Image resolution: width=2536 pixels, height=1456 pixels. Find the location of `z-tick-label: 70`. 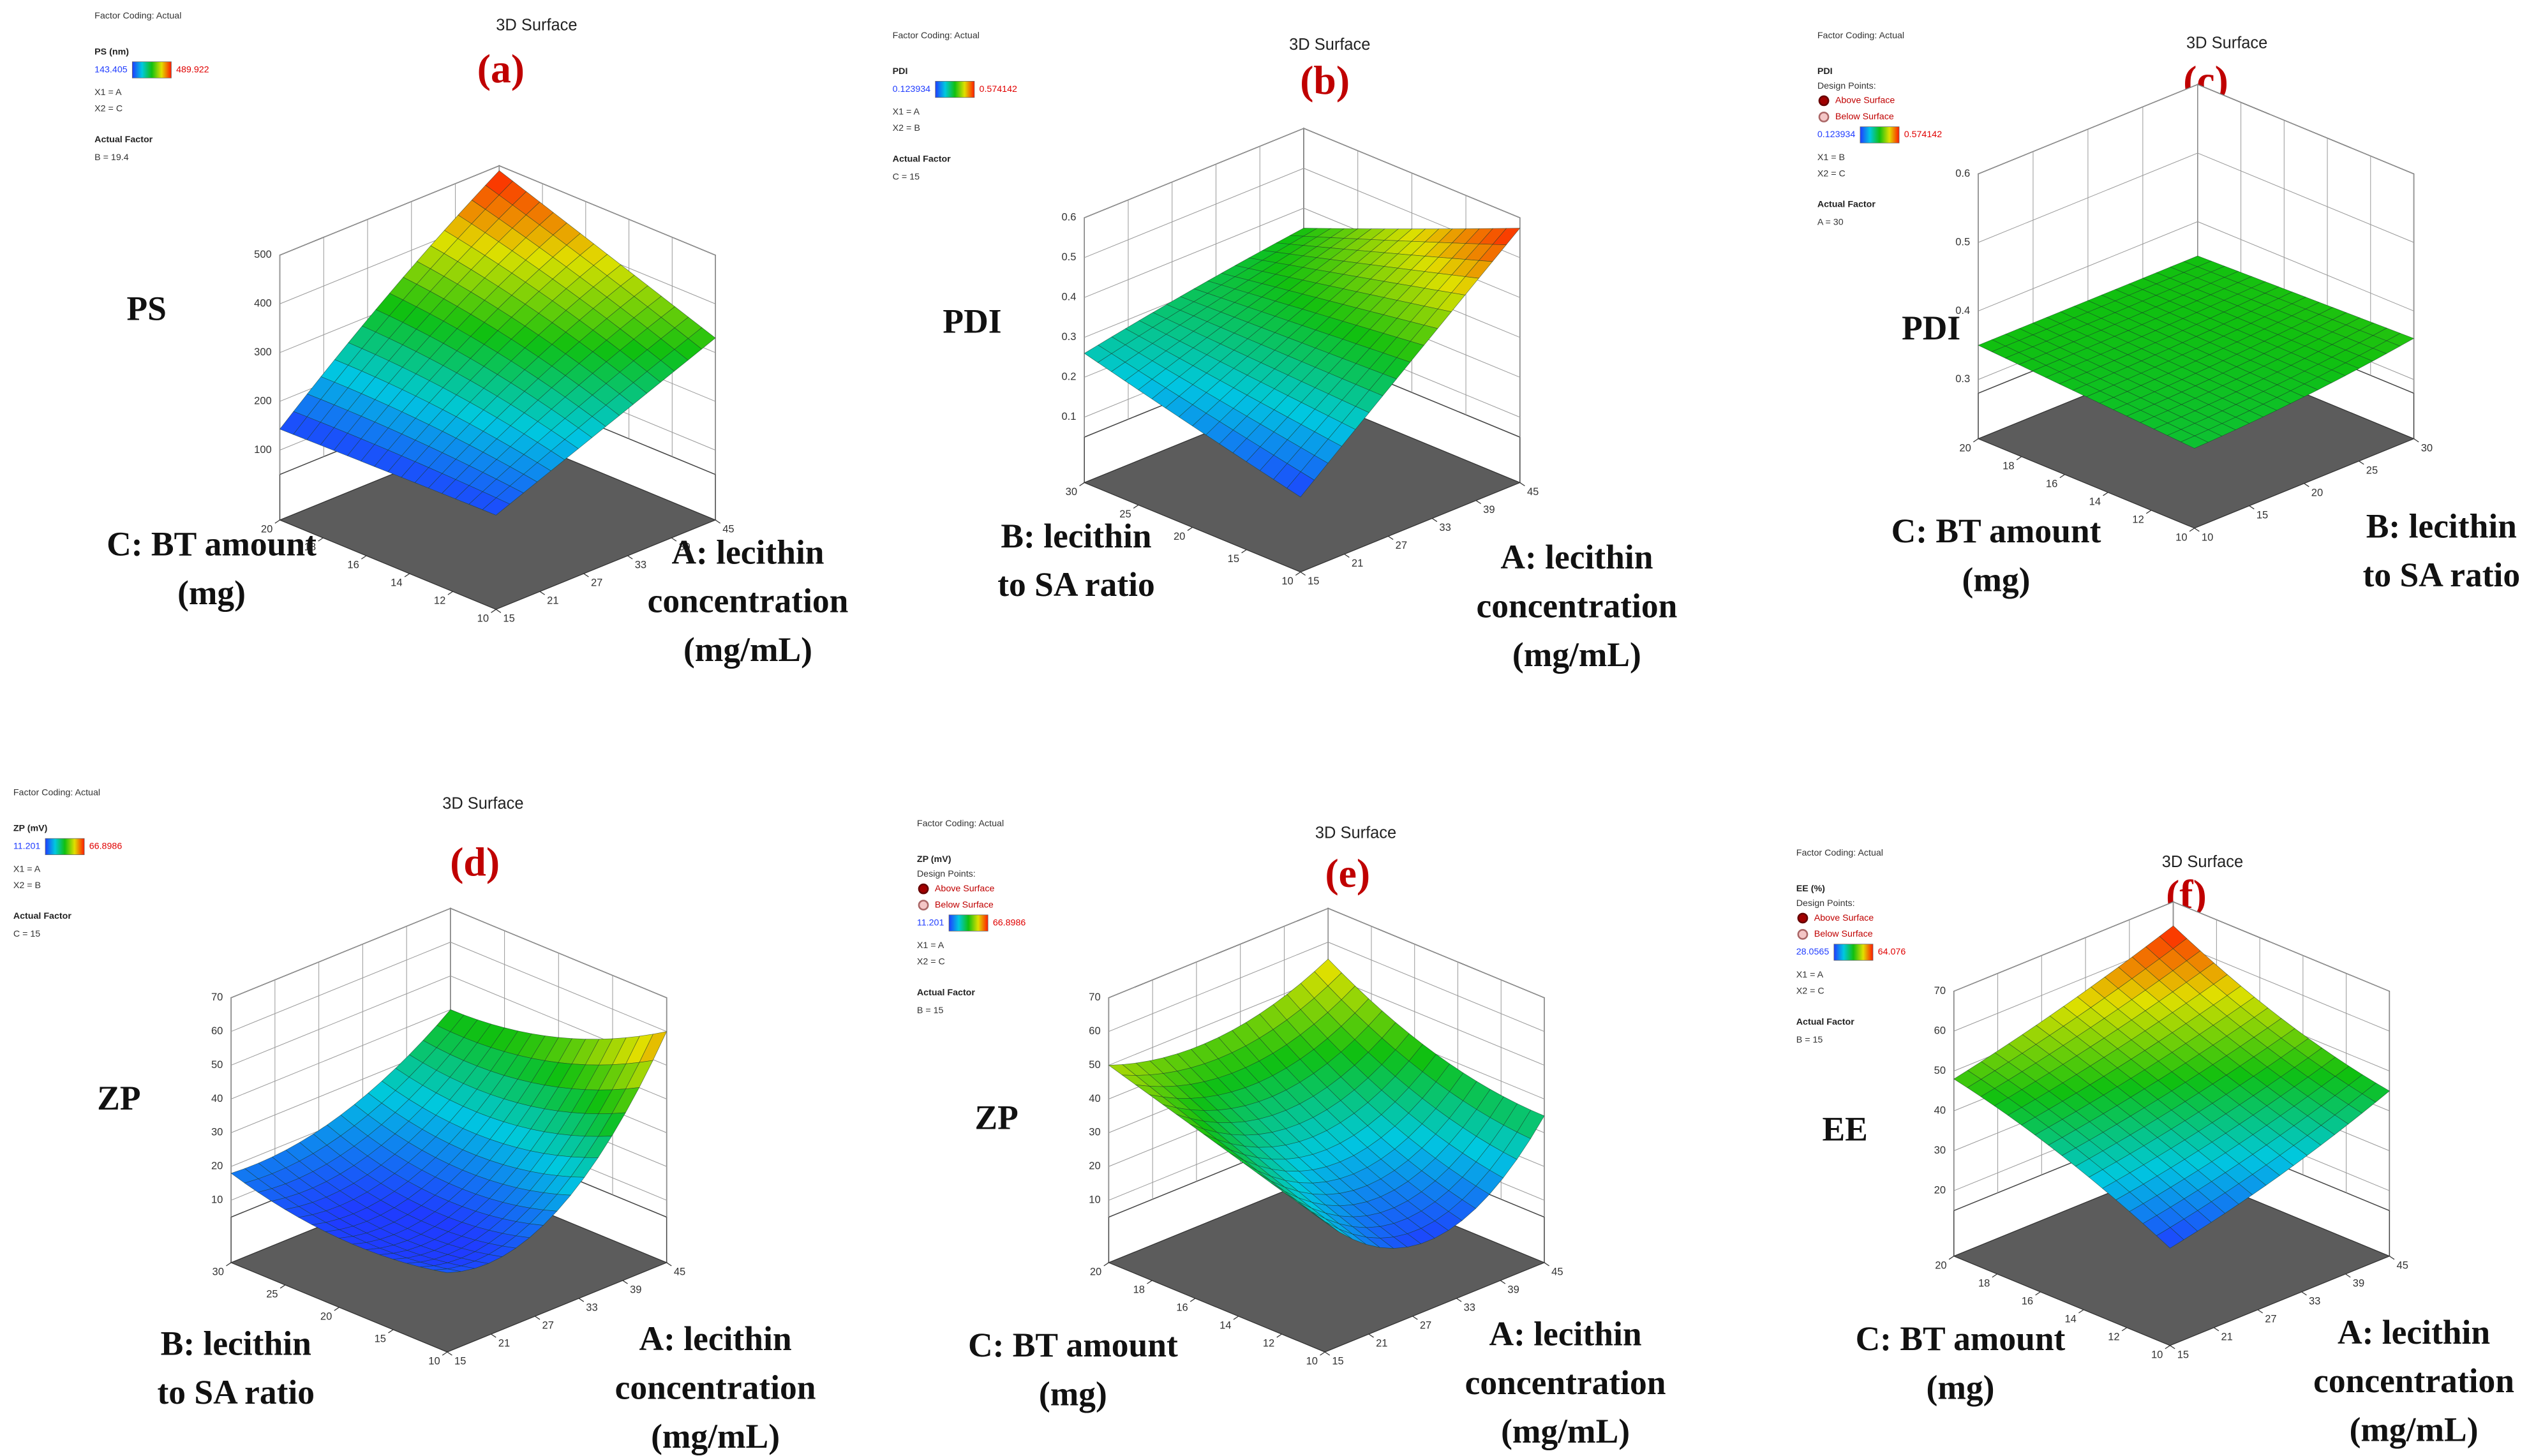

z-tick-label: 70 is located at coordinates (217, 997).